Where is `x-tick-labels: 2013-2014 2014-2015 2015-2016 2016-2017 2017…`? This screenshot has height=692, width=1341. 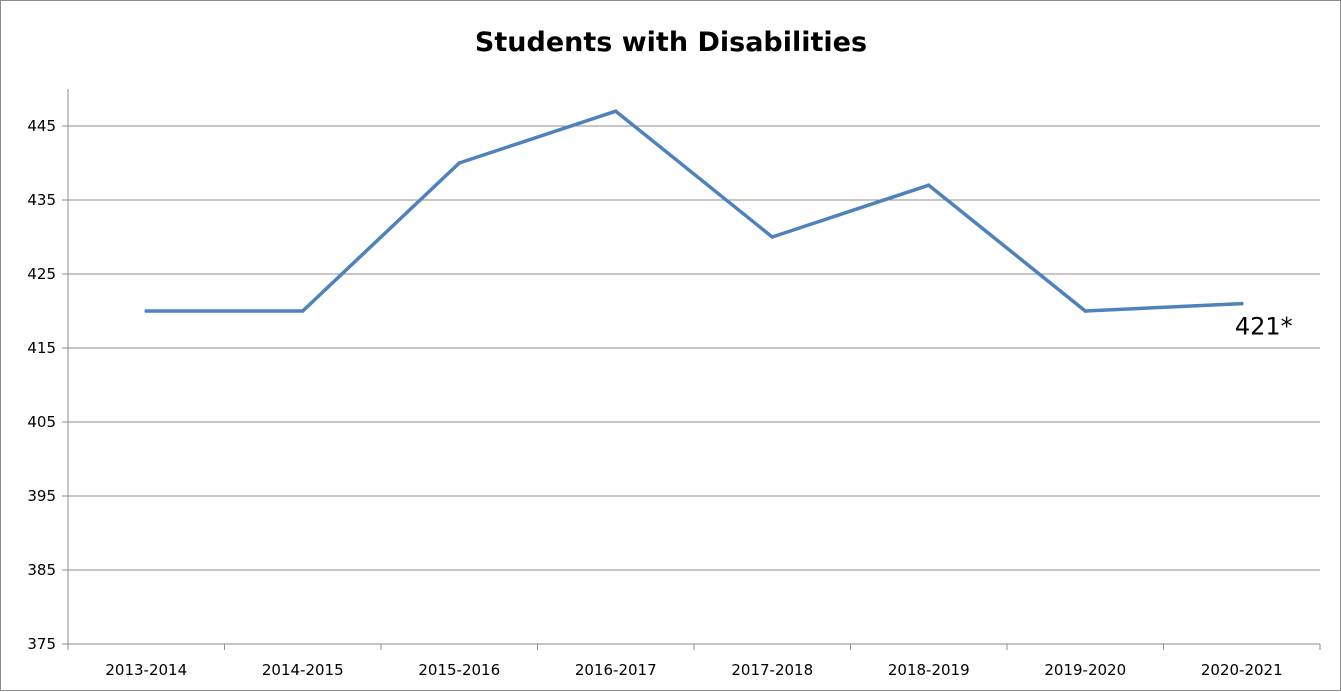
x-tick-labels: 2013-2014 2014-2015 2015-2016 2016-2017 2017… is located at coordinates (693, 670).